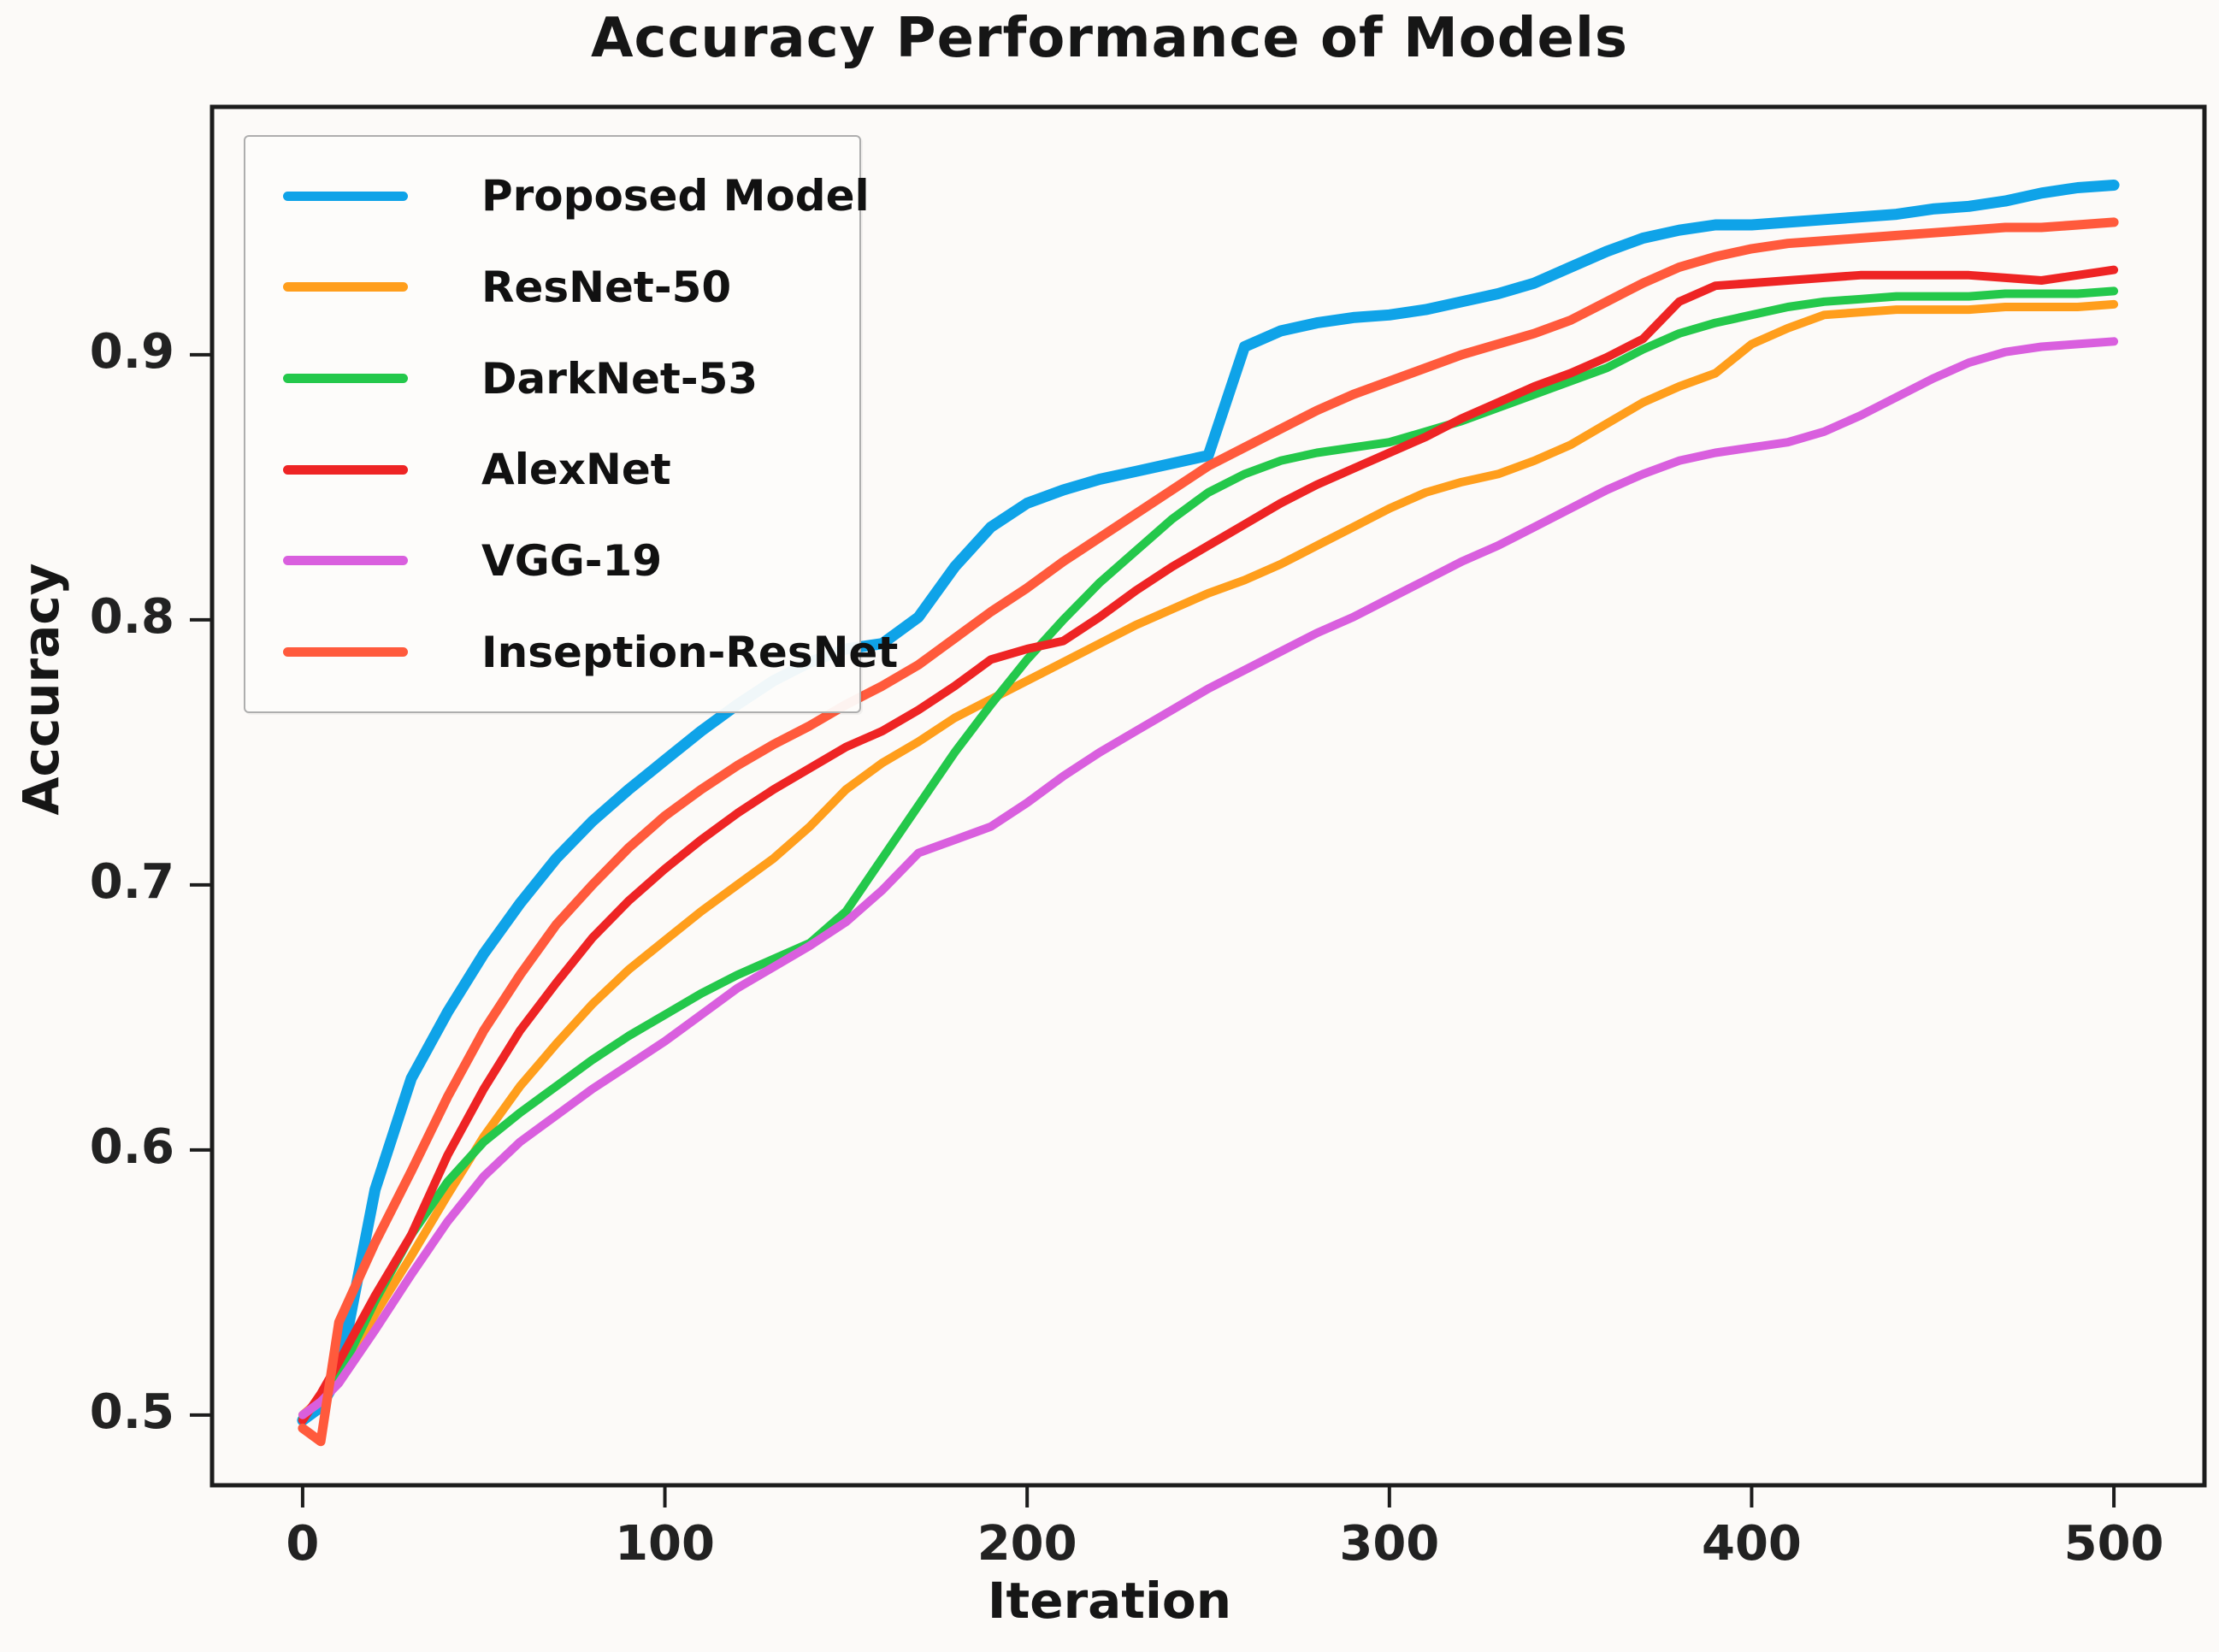 The width and height of the screenshot is (2219, 1652). What do you see at coordinates (619, 378) in the screenshot?
I see `legend-label: DarkNet-53` at bounding box center [619, 378].